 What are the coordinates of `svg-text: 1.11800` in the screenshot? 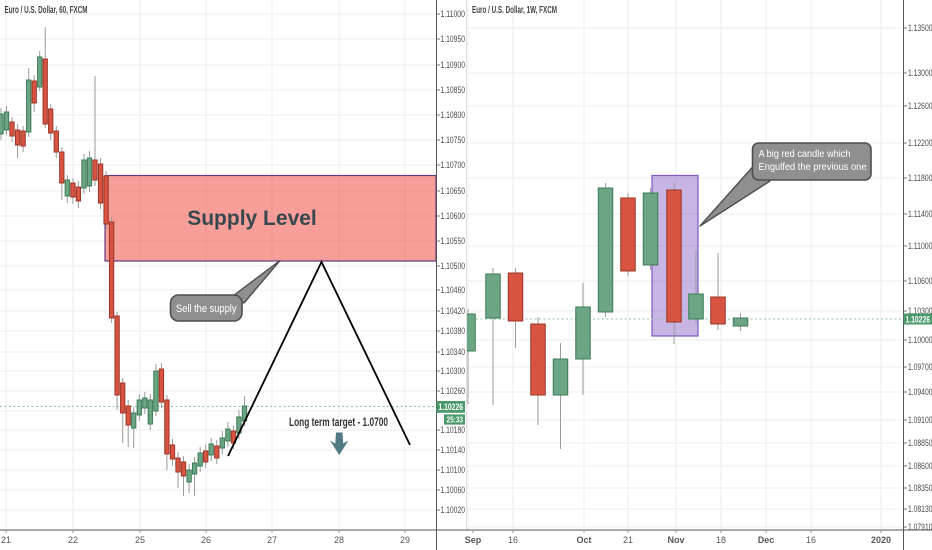 It's located at (920, 178).